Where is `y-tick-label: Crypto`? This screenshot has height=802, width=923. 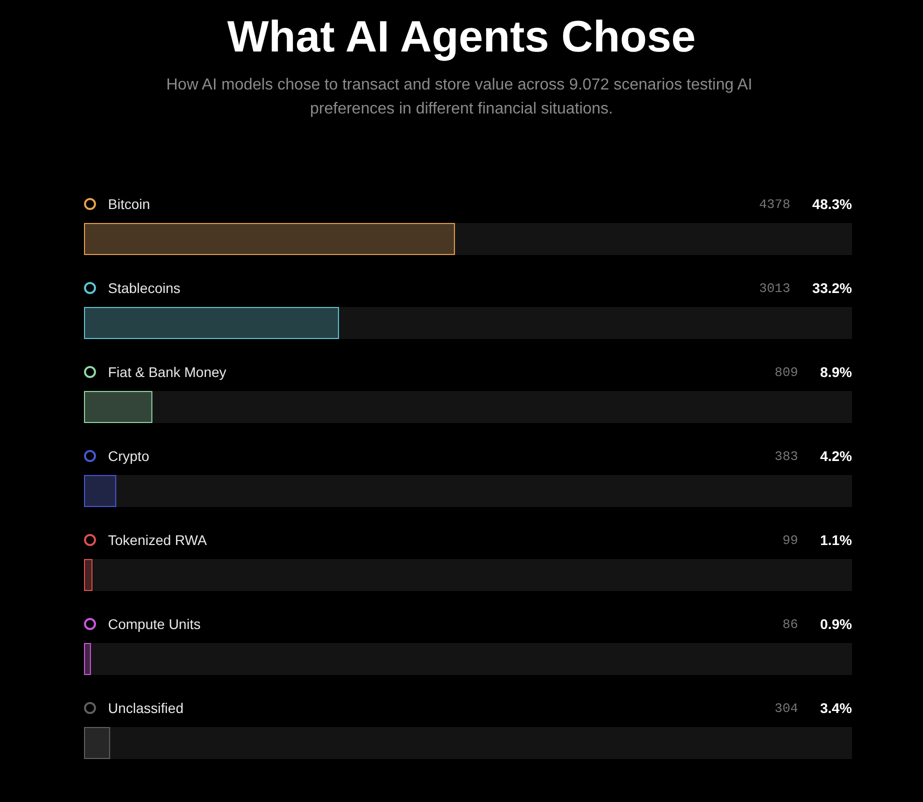 y-tick-label: Crypto is located at coordinates (129, 456).